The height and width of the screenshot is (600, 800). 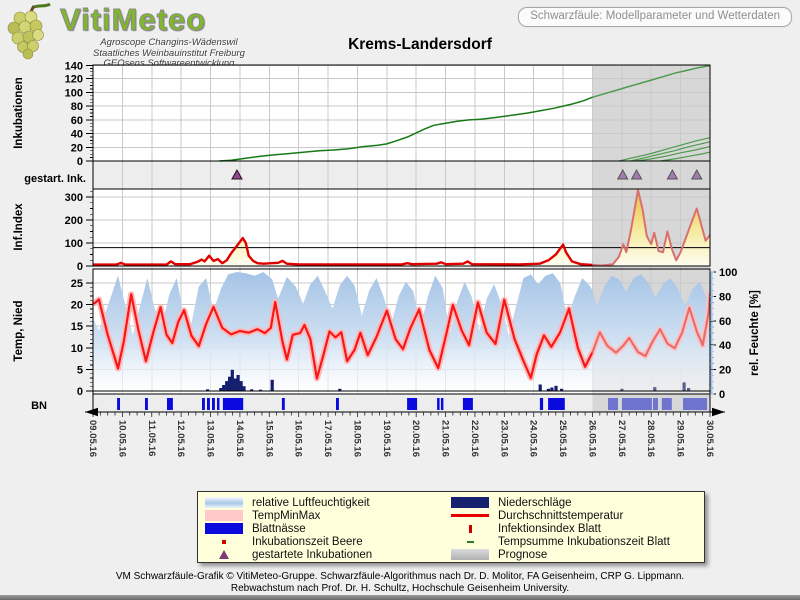 I want to click on axis-title-inf-index: Inf.Index, so click(x=19, y=227).